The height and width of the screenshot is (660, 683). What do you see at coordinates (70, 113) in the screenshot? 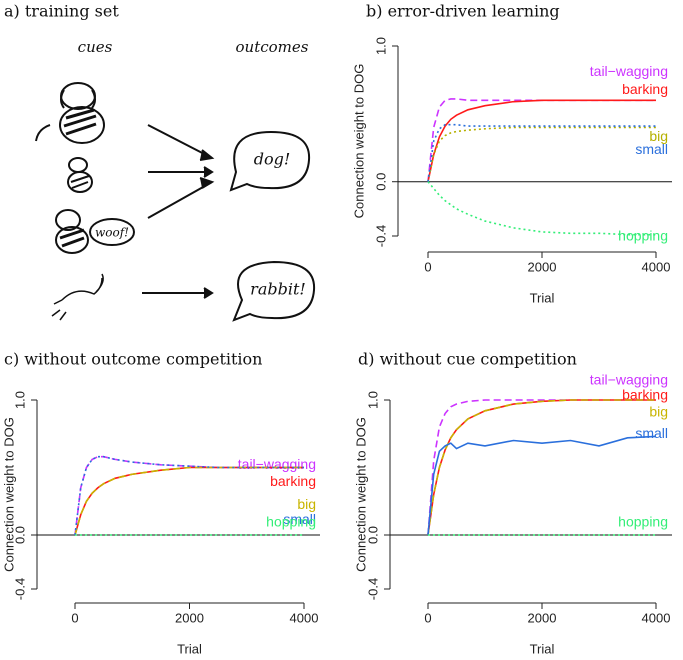
I see `dog-icon` at bounding box center [70, 113].